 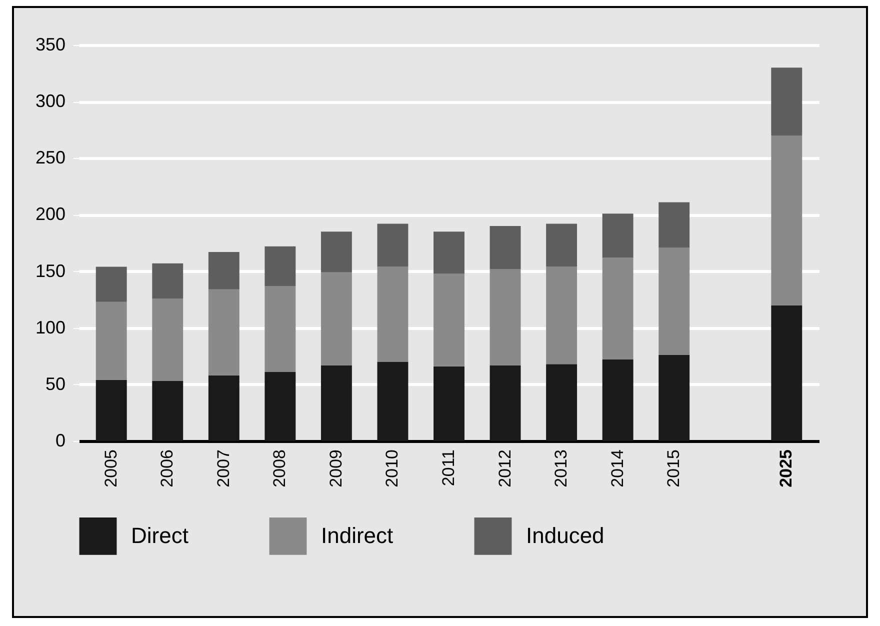 What do you see at coordinates (50, 270) in the screenshot?
I see `y-tick-label: 150` at bounding box center [50, 270].